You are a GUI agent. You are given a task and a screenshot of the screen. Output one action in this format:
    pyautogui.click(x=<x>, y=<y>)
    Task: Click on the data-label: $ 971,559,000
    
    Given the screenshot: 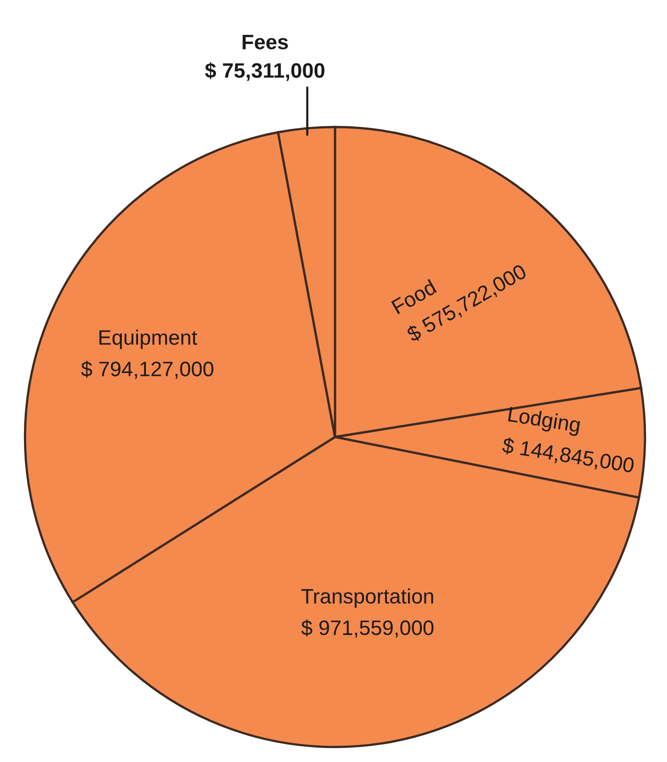 What is the action you would take?
    pyautogui.click(x=367, y=629)
    